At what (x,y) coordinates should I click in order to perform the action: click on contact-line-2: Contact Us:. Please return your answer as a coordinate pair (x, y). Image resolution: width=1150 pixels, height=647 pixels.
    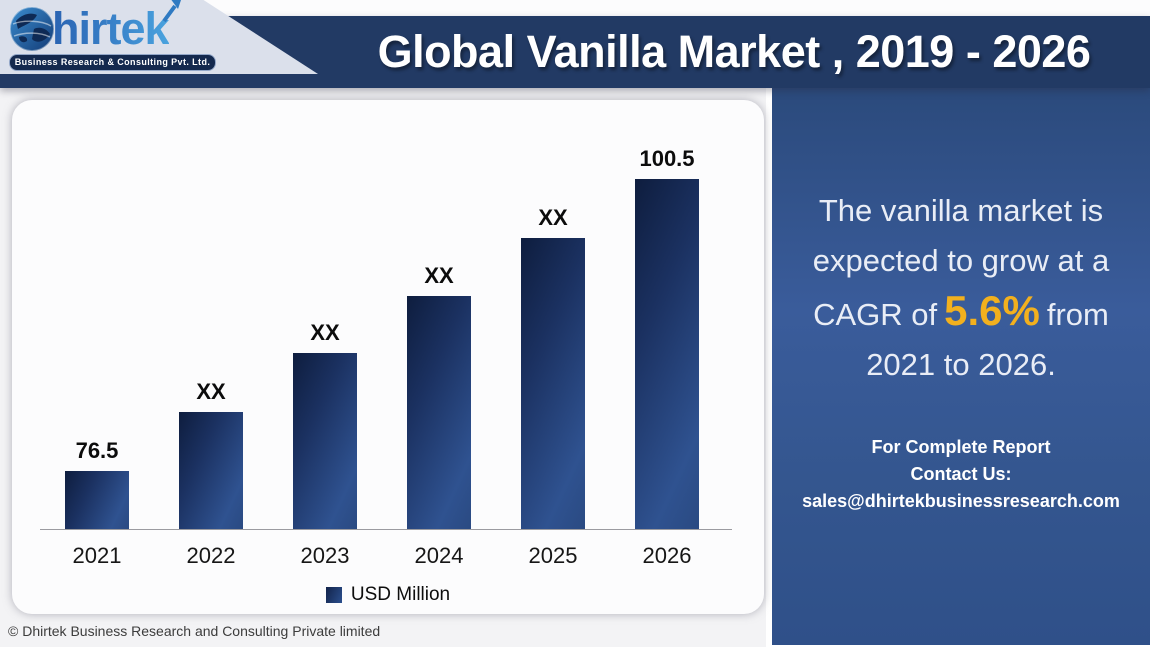
    Looking at the image, I should click on (961, 474).